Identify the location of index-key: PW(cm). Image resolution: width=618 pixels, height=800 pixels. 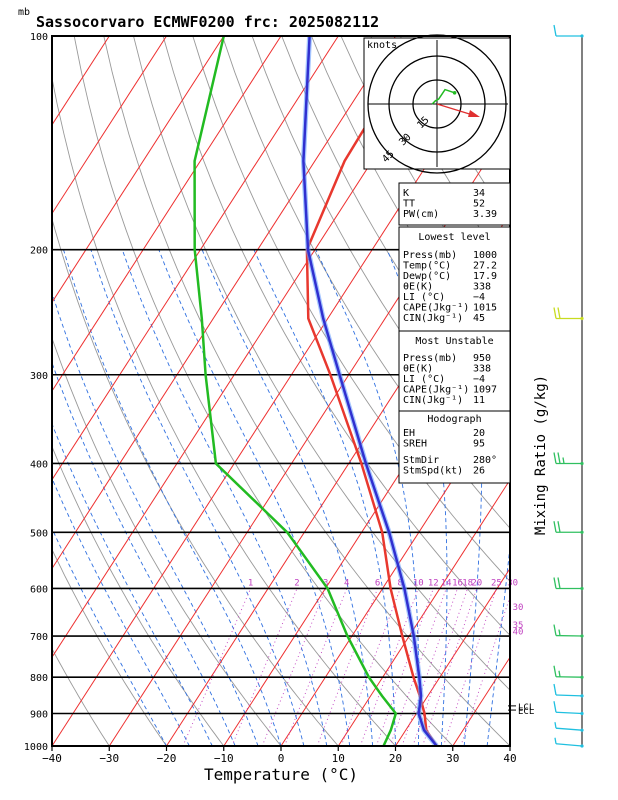
(421, 214).